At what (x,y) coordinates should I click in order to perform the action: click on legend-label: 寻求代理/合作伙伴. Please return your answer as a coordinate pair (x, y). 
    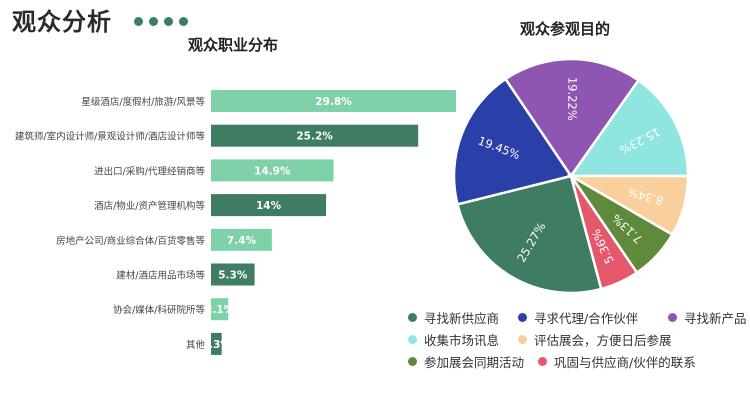
    Looking at the image, I should click on (586, 318).